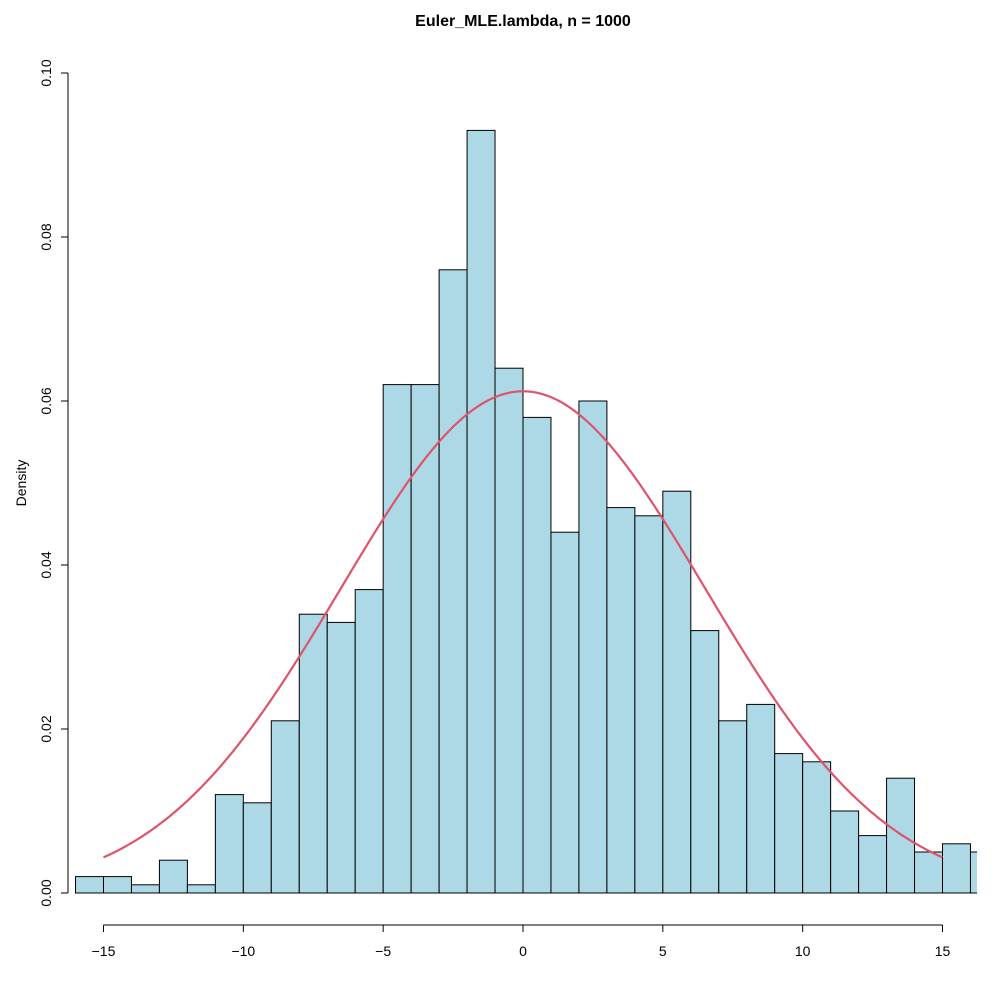 This screenshot has width=996, height=996. Describe the element at coordinates (46, 72) in the screenshot. I see `y-tick-label: 0.10` at that location.